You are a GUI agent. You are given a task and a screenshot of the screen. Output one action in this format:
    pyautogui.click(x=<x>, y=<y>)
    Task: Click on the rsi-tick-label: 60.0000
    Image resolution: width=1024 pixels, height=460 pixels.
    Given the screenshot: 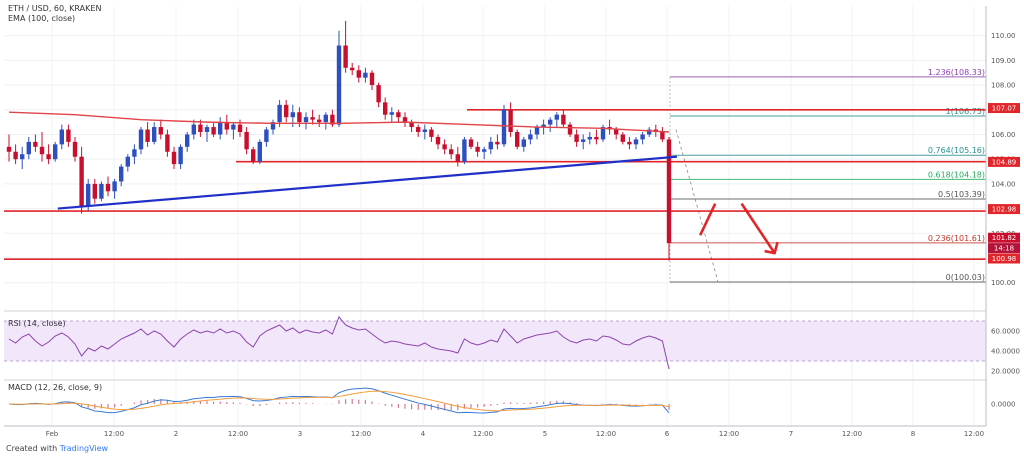 What is the action you would take?
    pyautogui.click(x=1005, y=332)
    